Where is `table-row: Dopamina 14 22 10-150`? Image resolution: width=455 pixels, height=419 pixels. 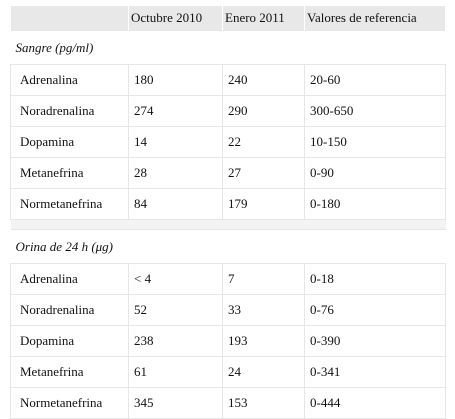 table-row: Dopamina 14 22 10-150 is located at coordinates (228, 142).